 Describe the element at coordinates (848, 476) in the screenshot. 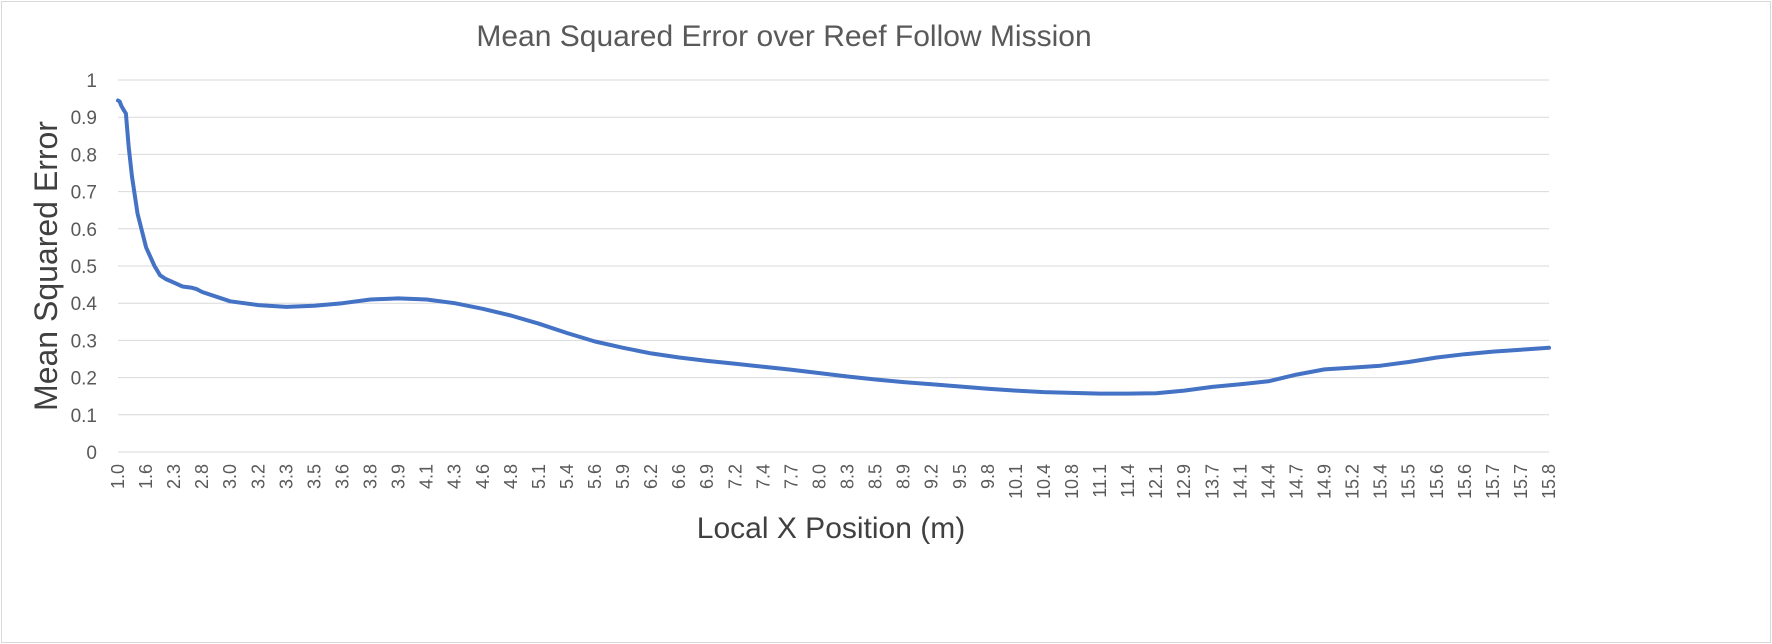

I see `x-tick-label: 8.3` at that location.